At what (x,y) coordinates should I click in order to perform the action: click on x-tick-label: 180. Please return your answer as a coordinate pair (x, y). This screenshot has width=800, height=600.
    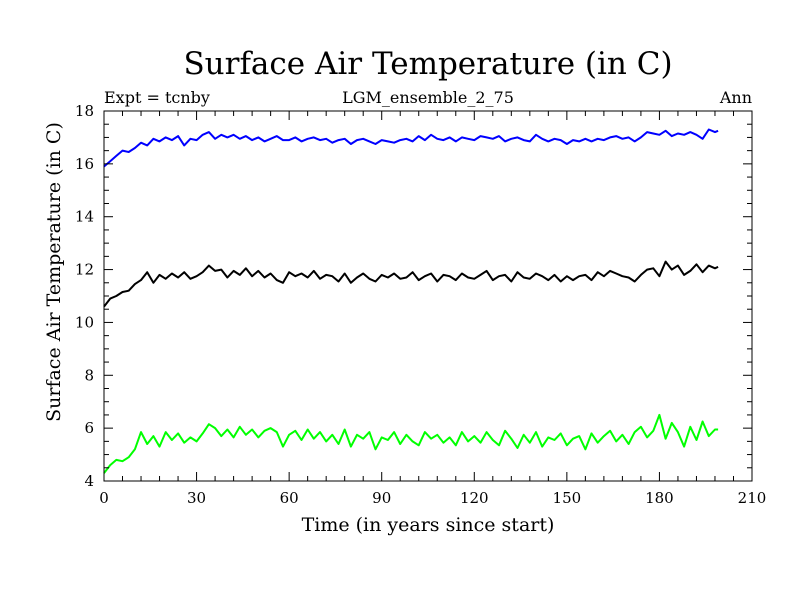
    Looking at the image, I should click on (659, 498).